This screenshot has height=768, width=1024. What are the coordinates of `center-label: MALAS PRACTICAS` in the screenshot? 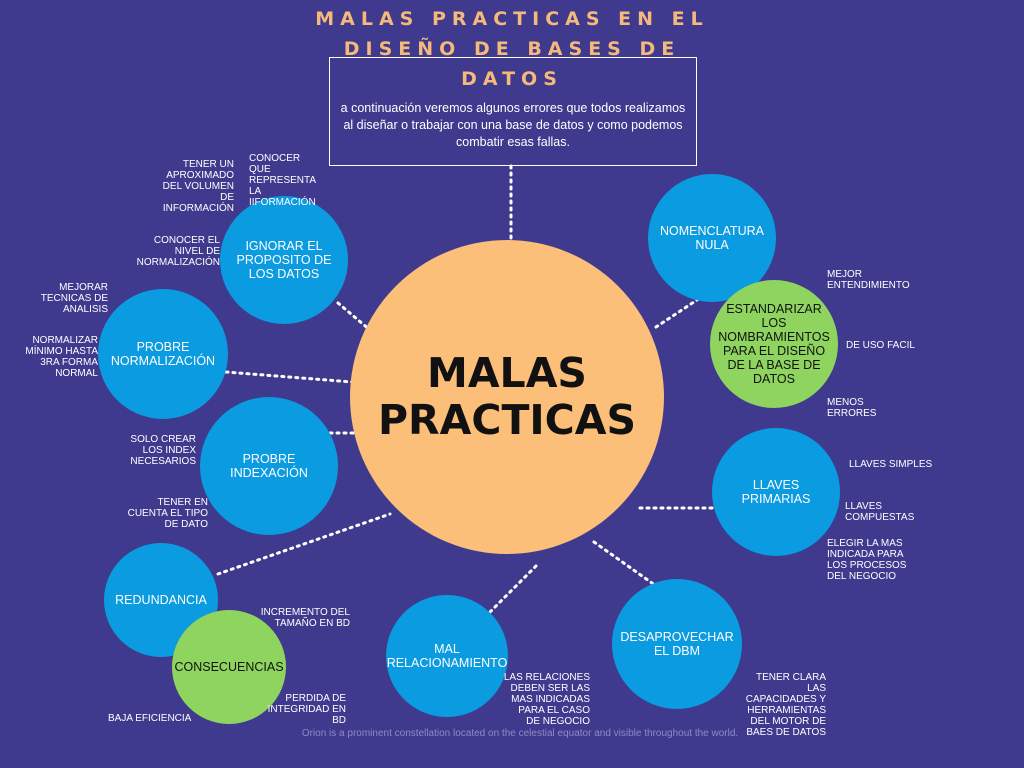 It's located at (507, 396).